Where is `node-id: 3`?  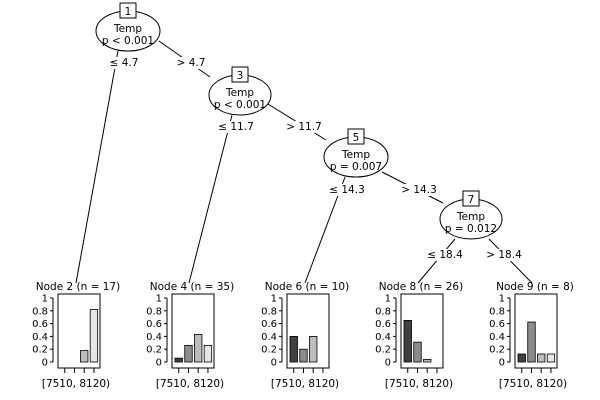
node-id: 3 is located at coordinates (240, 76).